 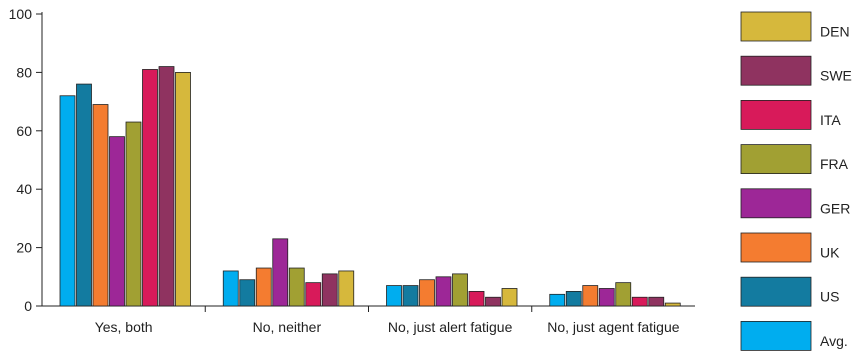 I want to click on y-tick-label: 60, so click(x=24, y=131).